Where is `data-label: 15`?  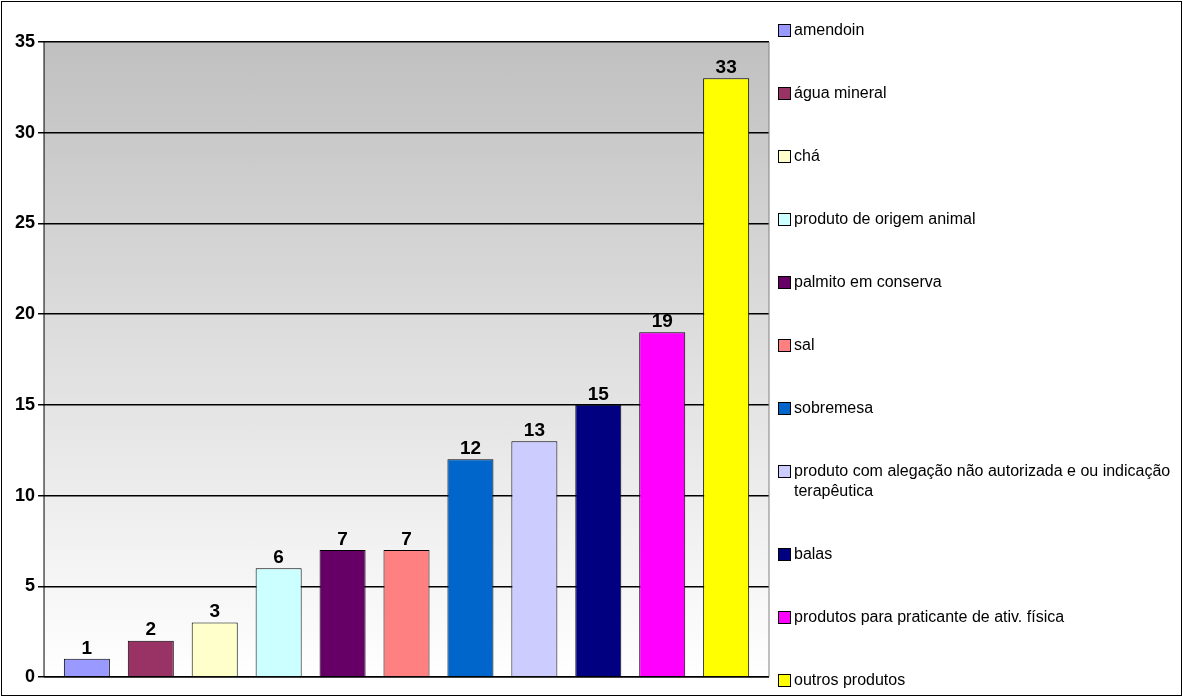 data-label: 15 is located at coordinates (598, 393).